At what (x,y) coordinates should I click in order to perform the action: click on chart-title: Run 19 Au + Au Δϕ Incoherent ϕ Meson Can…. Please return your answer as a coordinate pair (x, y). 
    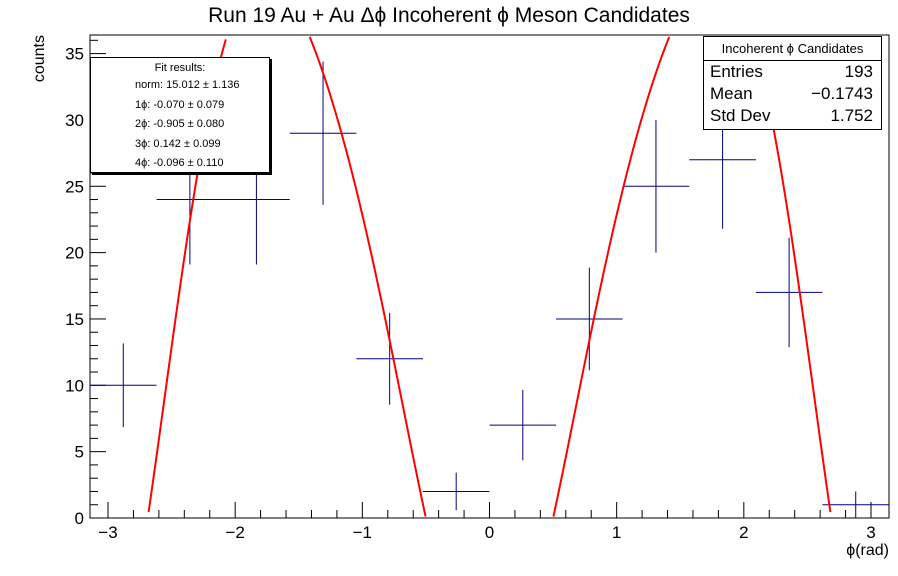
    Looking at the image, I should click on (449, 15).